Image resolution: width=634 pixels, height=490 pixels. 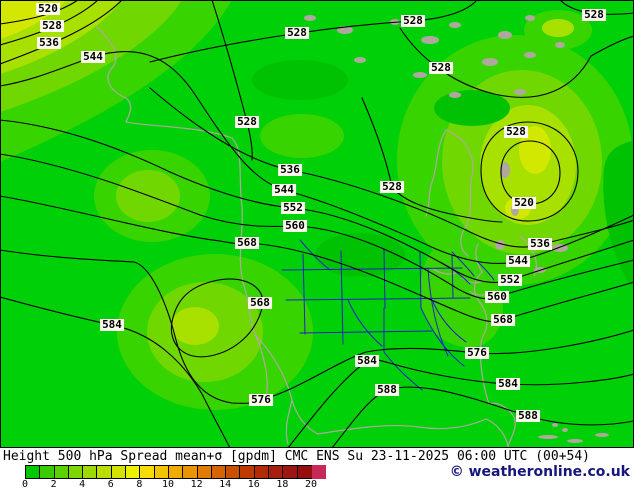 What do you see at coordinates (319, 472) in the screenshot?
I see `colorbar-overflow-cell` at bounding box center [319, 472].